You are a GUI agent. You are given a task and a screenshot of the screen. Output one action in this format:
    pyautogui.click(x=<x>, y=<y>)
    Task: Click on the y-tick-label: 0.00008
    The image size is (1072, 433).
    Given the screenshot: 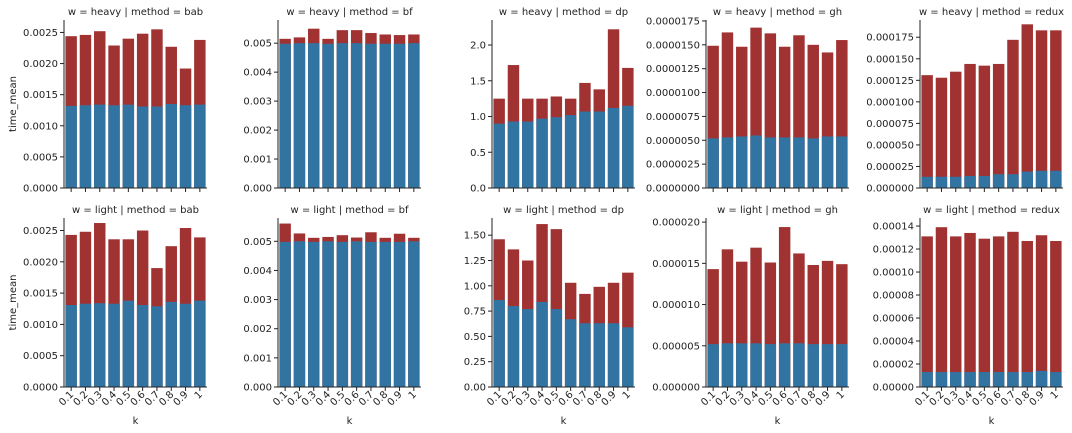 What is the action you would take?
    pyautogui.click(x=893, y=296)
    